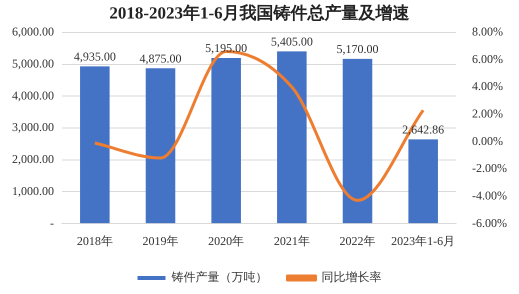 The width and height of the screenshot is (519, 294). What do you see at coordinates (226, 48) in the screenshot?
I see `data-label: 5,195.00` at bounding box center [226, 48].